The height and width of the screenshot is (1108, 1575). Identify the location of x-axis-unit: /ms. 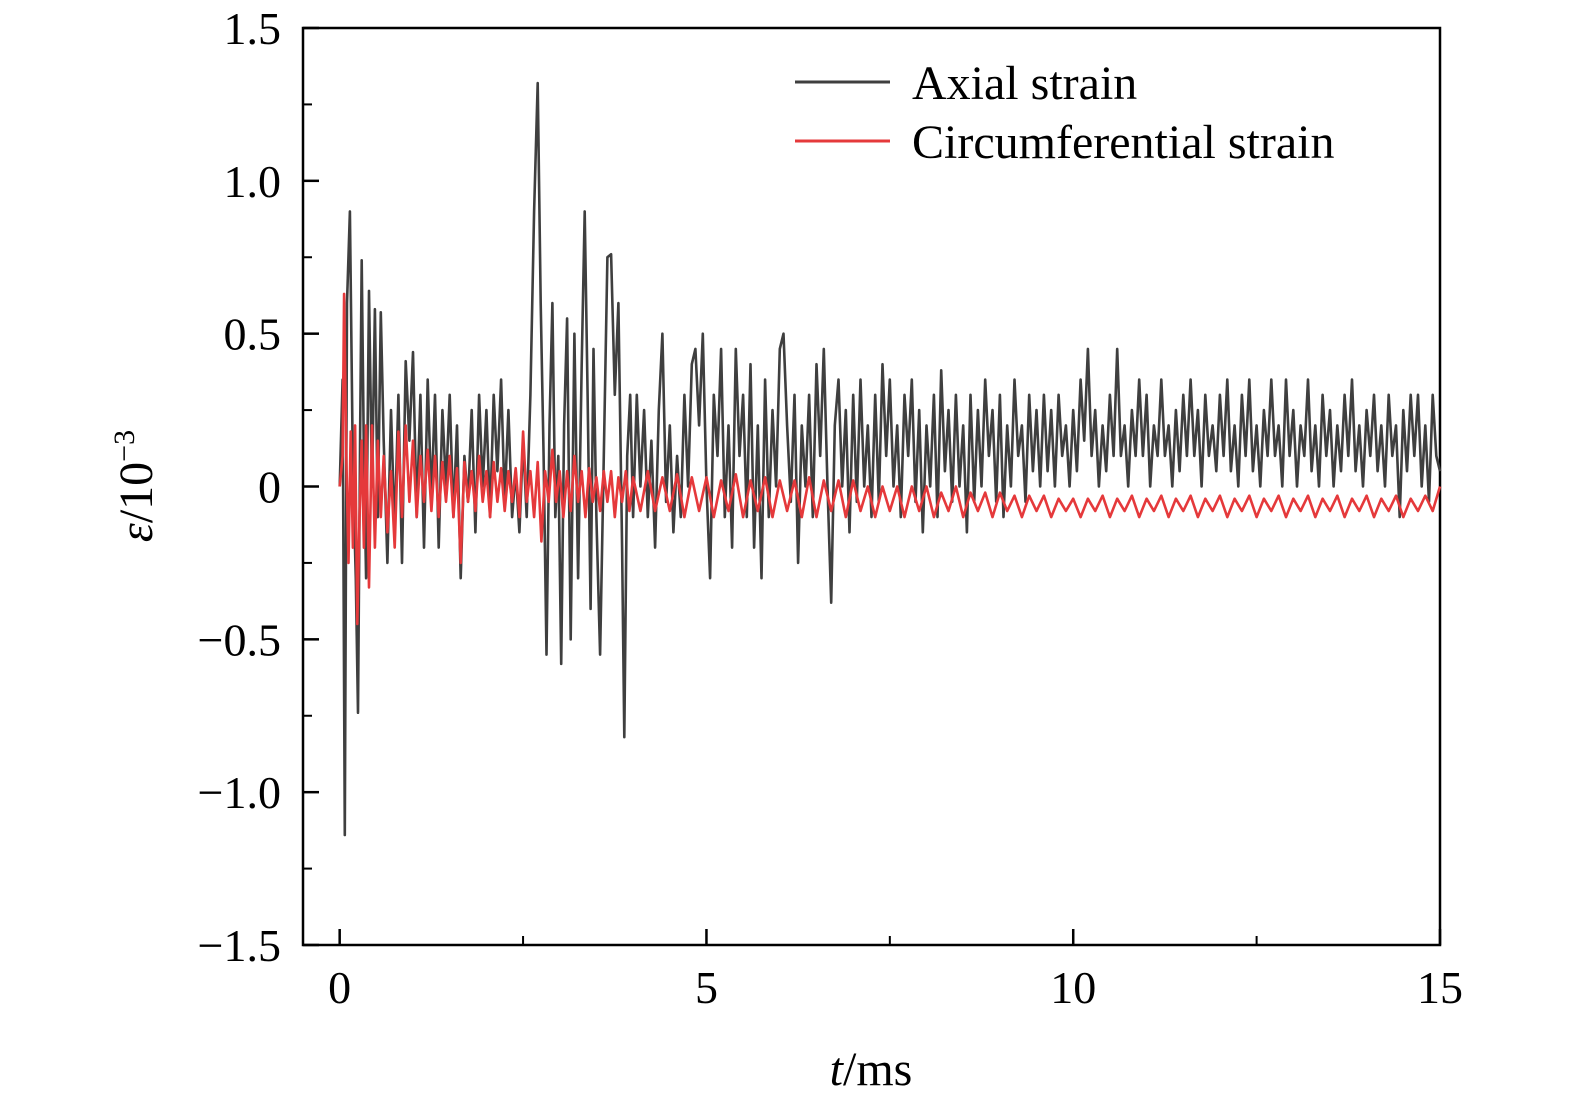
(877, 1069).